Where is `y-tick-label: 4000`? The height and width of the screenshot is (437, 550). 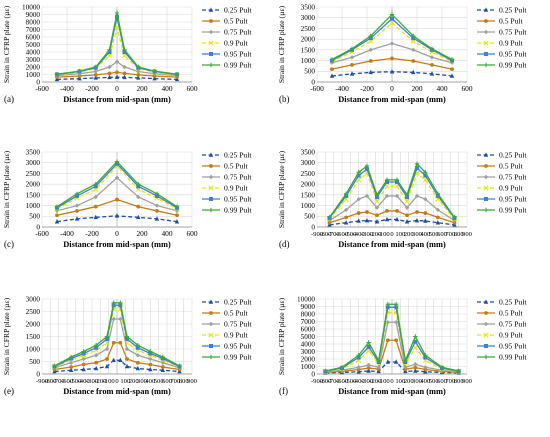 y-tick-label: 4000 is located at coordinates (308, 344).